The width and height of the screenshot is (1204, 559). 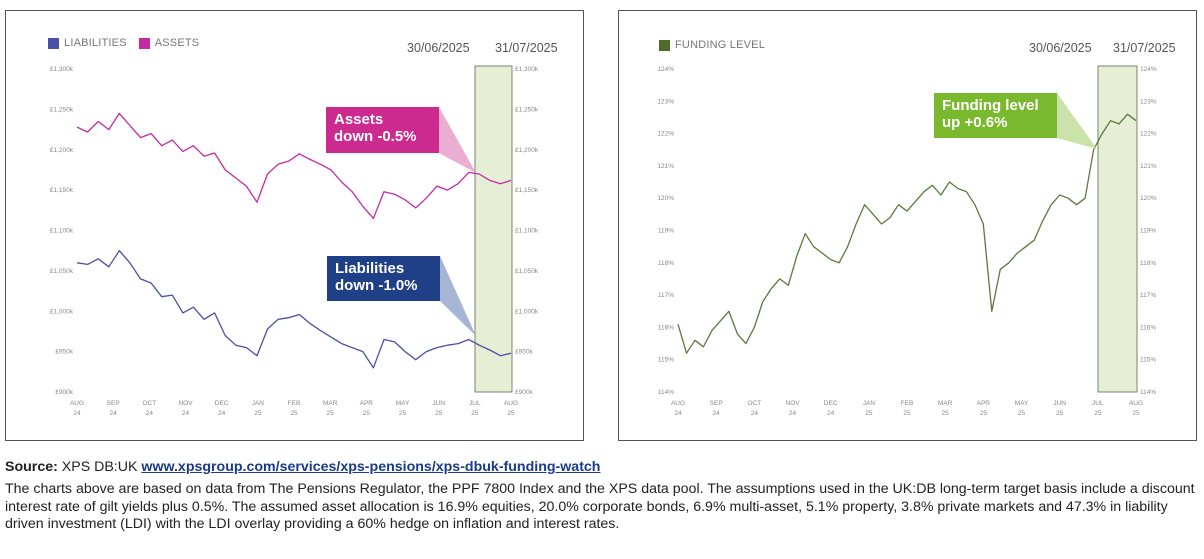 What do you see at coordinates (907, 403) in the screenshot?
I see `x-tick-month: FEB` at bounding box center [907, 403].